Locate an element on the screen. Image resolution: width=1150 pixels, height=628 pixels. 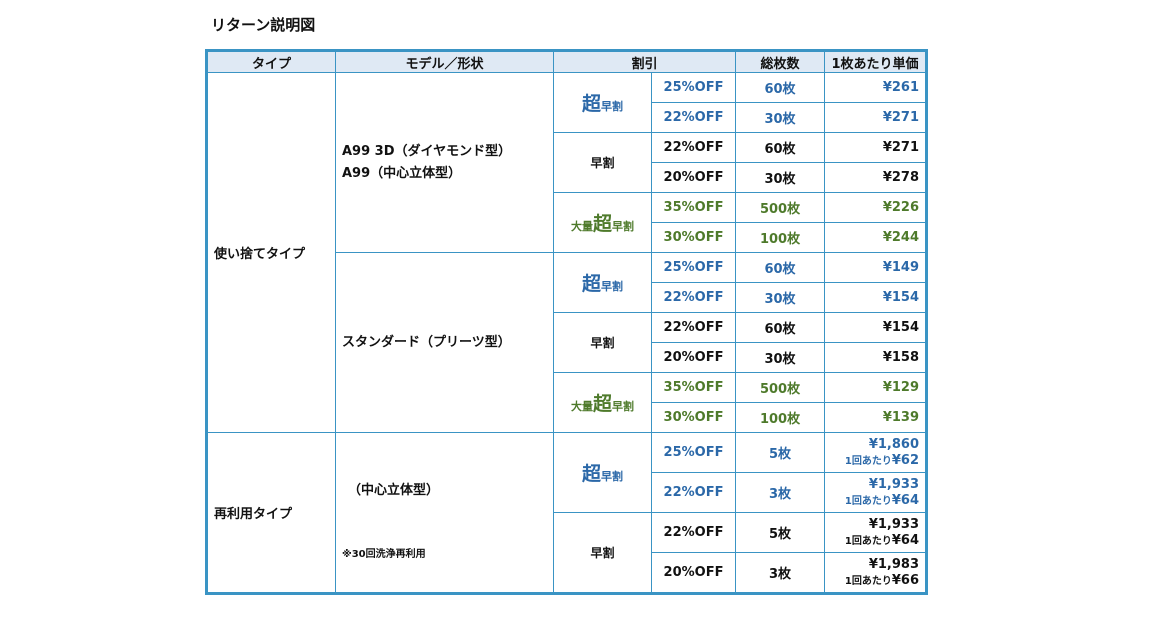
price-cell: ¥1,933 1回あたり¥64 is located at coordinates (876, 492).